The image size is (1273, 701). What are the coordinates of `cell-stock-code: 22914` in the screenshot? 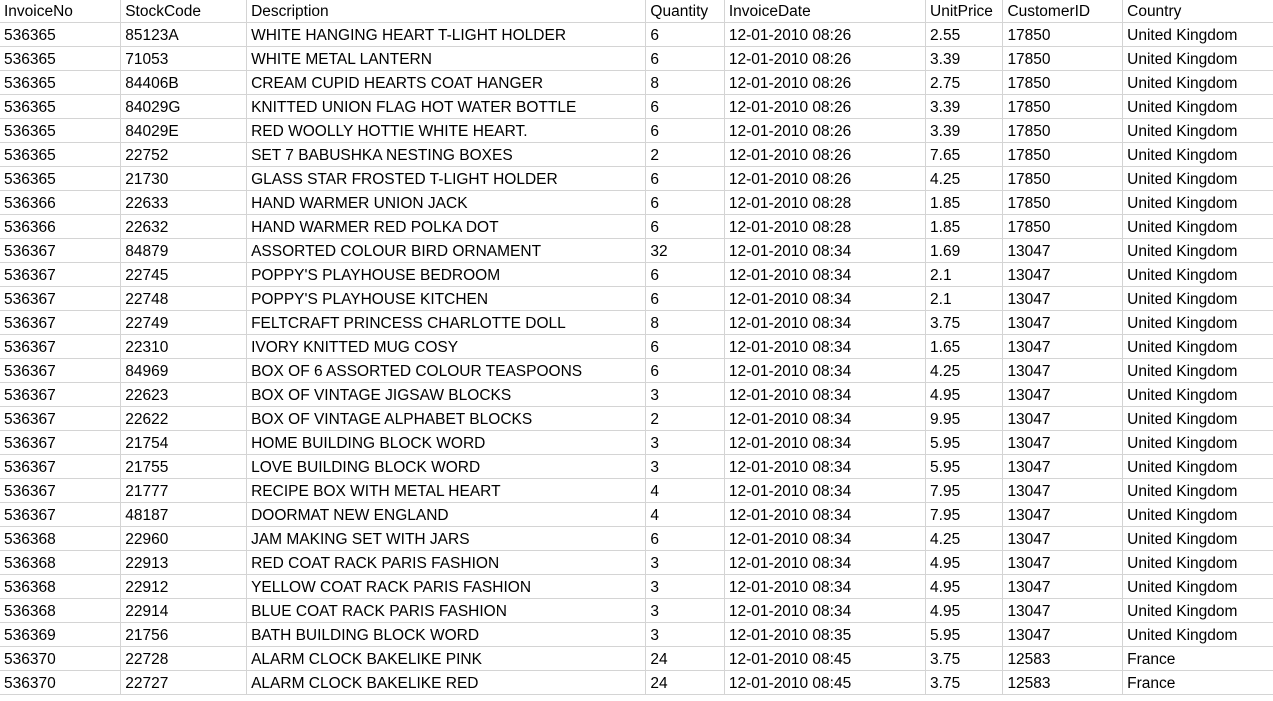 It's located at (184, 610).